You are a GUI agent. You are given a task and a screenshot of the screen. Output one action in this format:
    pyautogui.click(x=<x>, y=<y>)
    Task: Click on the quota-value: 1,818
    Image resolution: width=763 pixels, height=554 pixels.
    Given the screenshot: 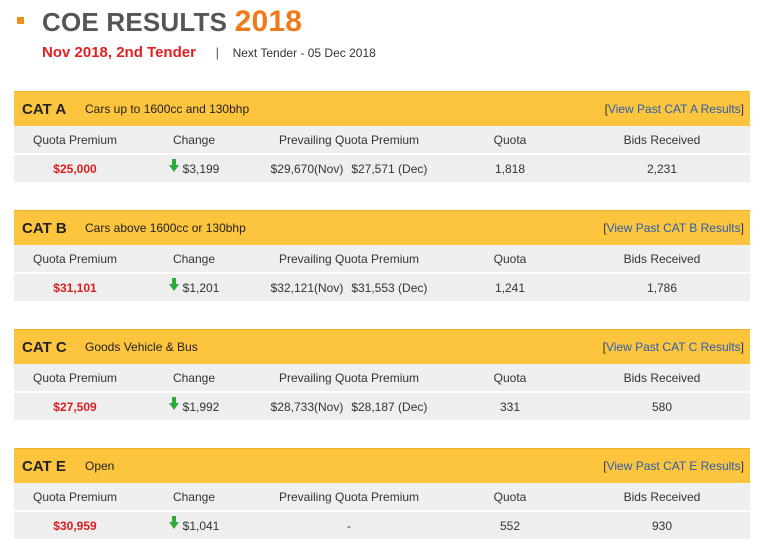 What is the action you would take?
    pyautogui.click(x=510, y=168)
    